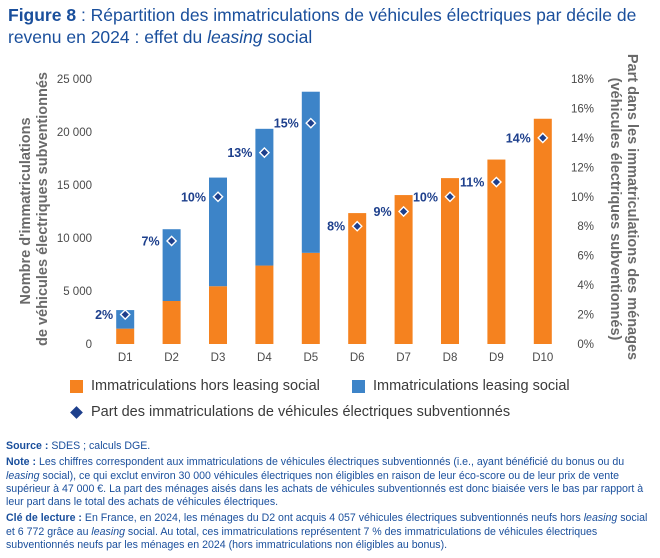 This screenshot has width=660, height=558. Describe the element at coordinates (151, 241) in the screenshot. I see `share-data-label: 7%` at that location.